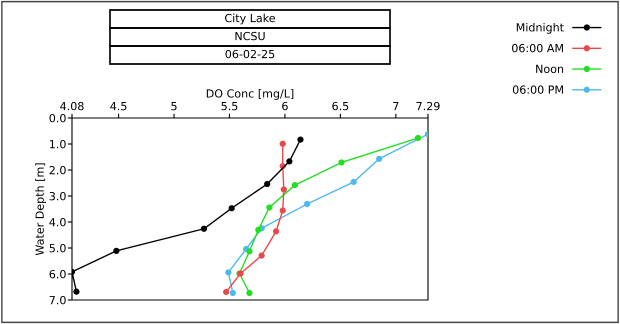 The width and height of the screenshot is (620, 324). Describe the element at coordinates (57, 222) in the screenshot. I see `y-tick-label: 4.0` at that location.